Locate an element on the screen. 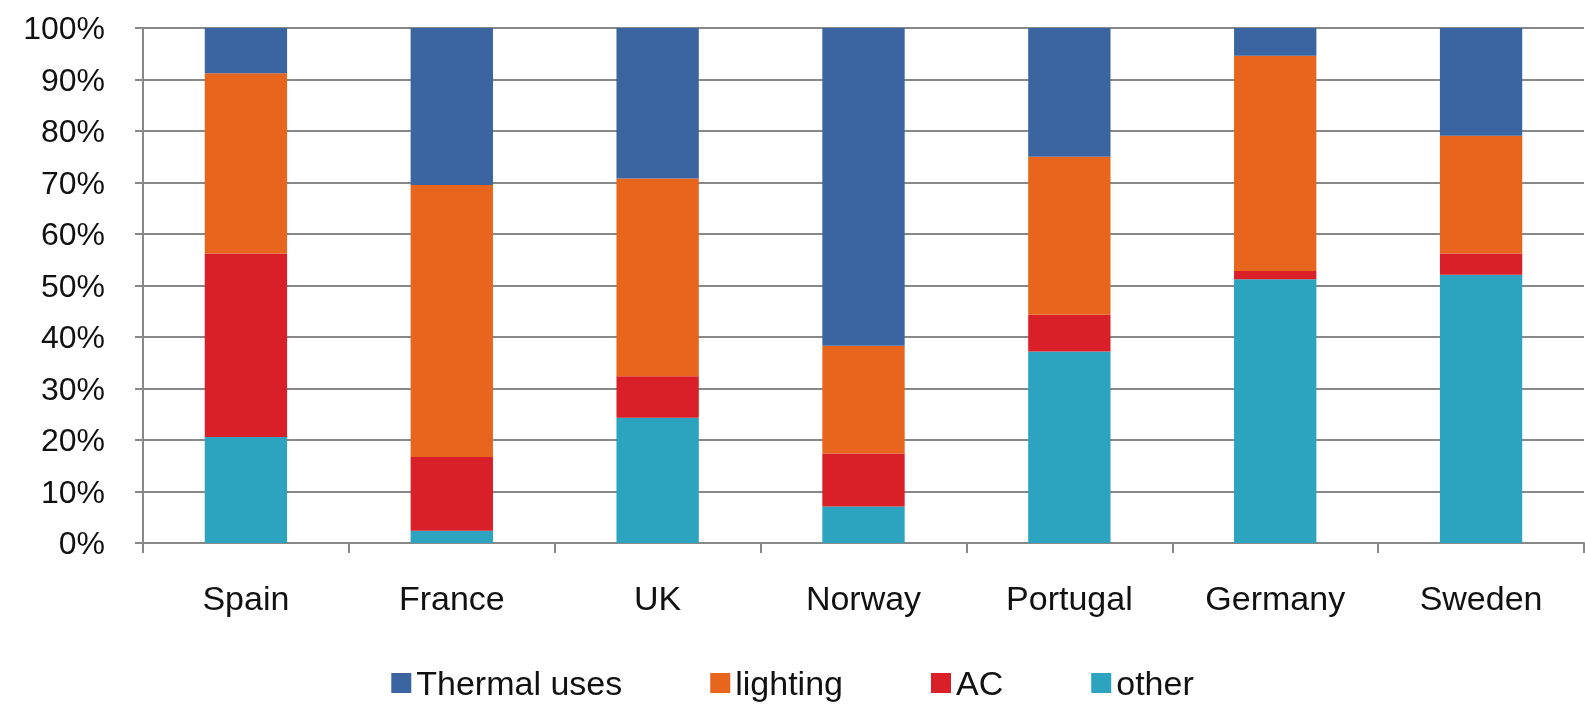 This screenshot has width=1585, height=711. y-tick-label: 80% is located at coordinates (72, 131).